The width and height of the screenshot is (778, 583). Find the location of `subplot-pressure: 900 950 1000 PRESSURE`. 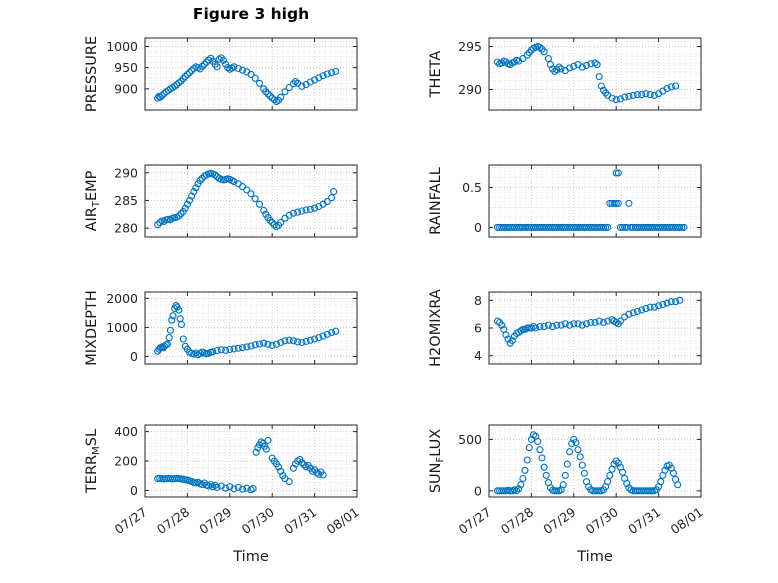

subplot-pressure: 900 950 1000 PRESSURE is located at coordinates (221, 74).